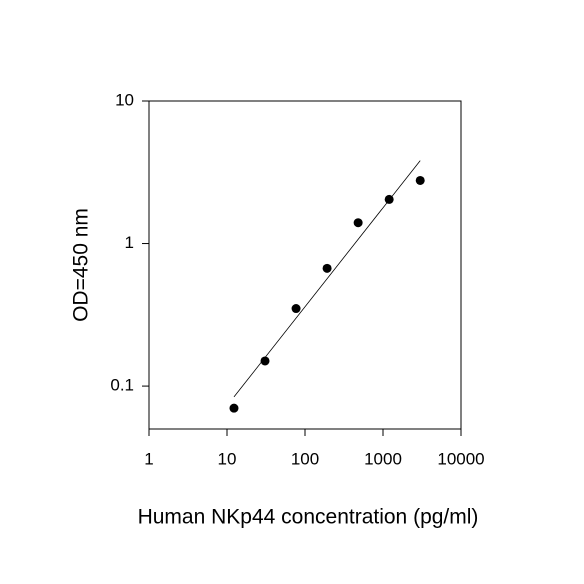 This screenshot has width=584, height=584. I want to click on y-tick-label: 1, so click(129, 242).